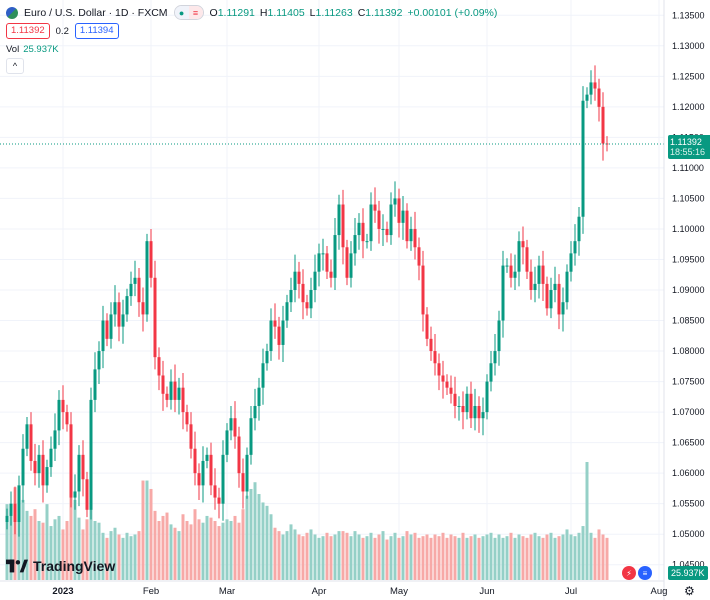 This screenshot has height=600, width=710. What do you see at coordinates (28, 31) in the screenshot?
I see `sell-price-button: 1.11392` at bounding box center [28, 31].